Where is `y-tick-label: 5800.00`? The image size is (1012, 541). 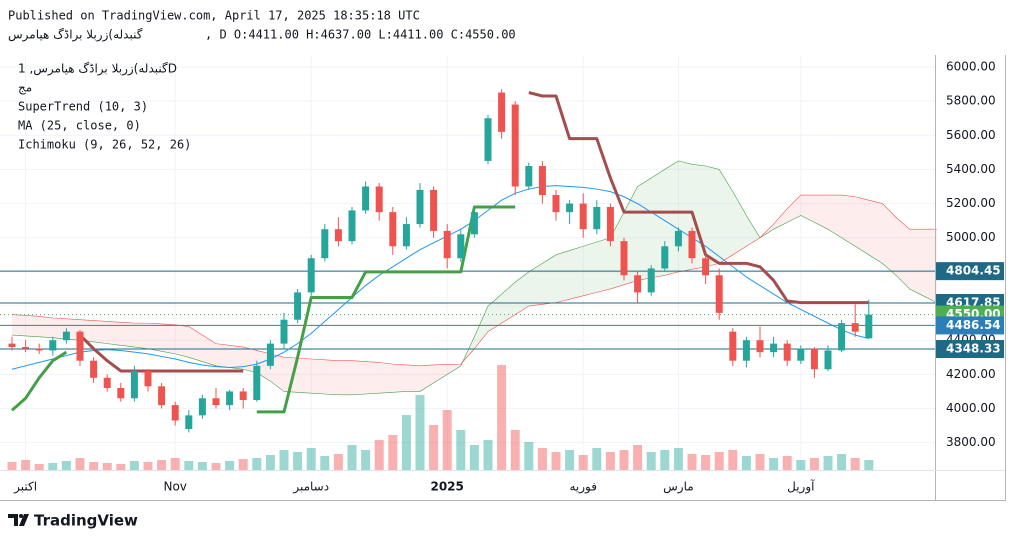 y-tick-label: 5800.00 is located at coordinates (971, 101).